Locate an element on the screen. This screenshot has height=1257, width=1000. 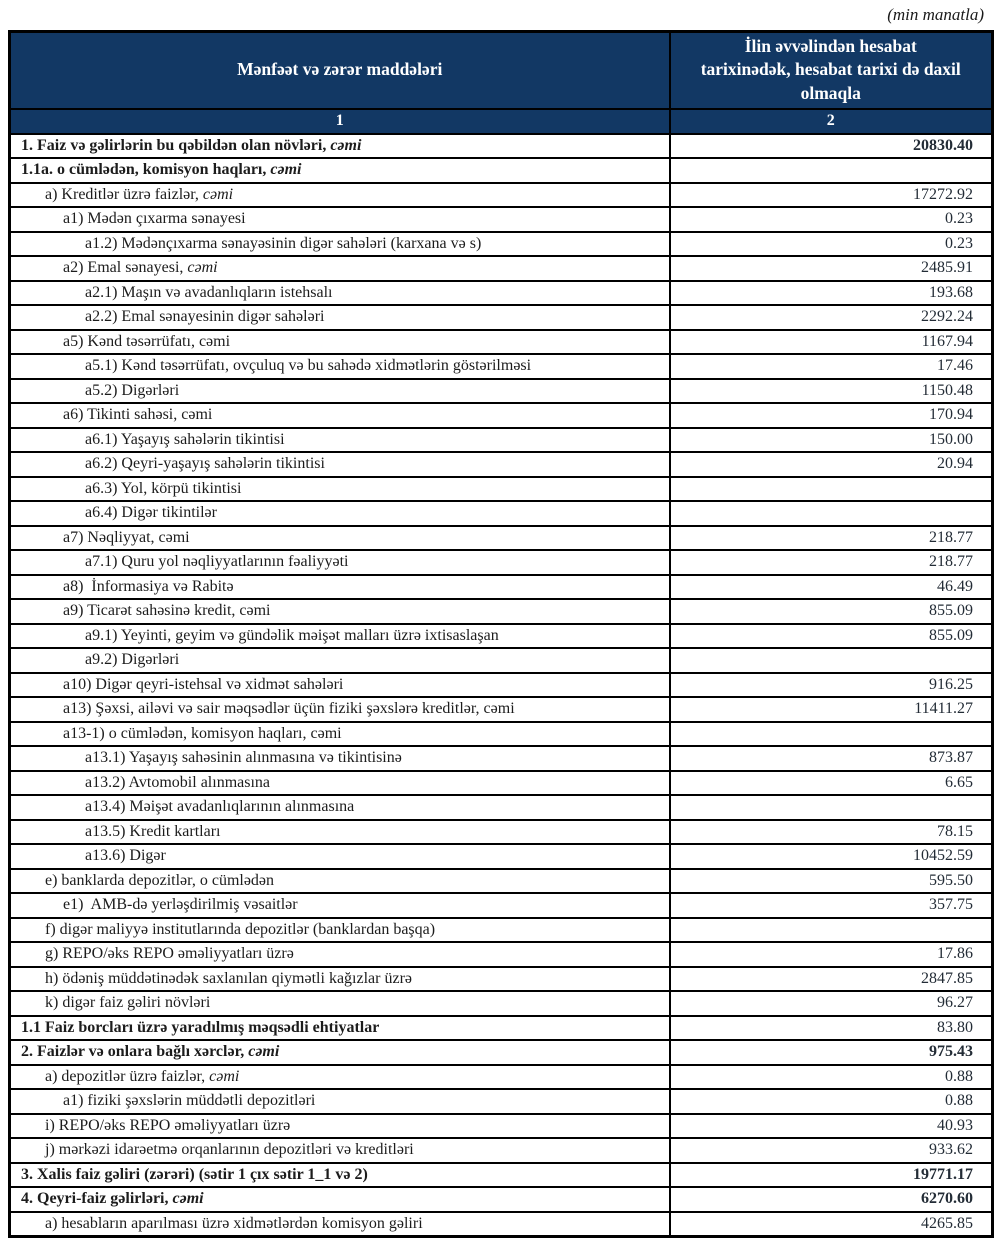
row-label: a6.4) Digər tikintilər is located at coordinates (339, 513).